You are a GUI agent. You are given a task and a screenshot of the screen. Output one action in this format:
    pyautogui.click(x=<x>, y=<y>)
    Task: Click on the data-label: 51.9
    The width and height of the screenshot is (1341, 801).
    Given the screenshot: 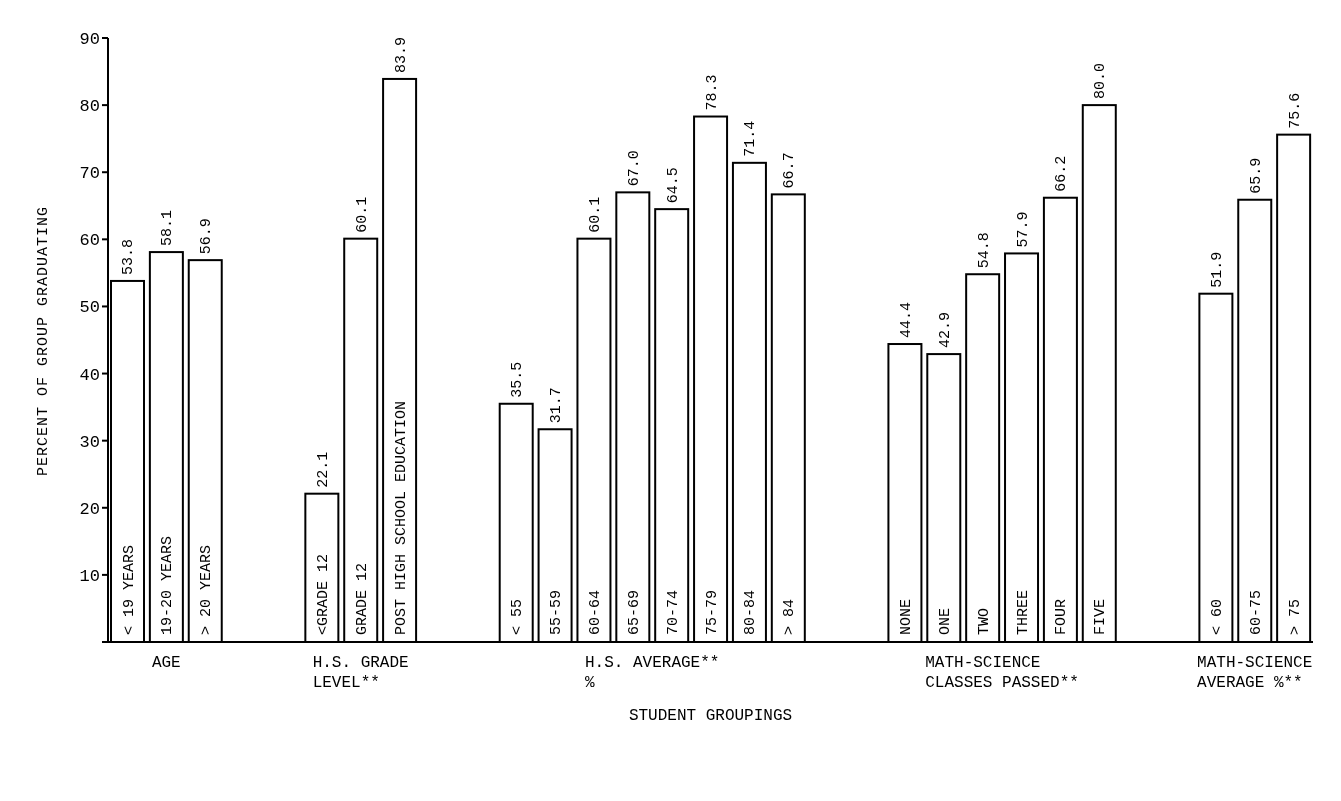 What is the action you would take?
    pyautogui.click(x=1217, y=269)
    